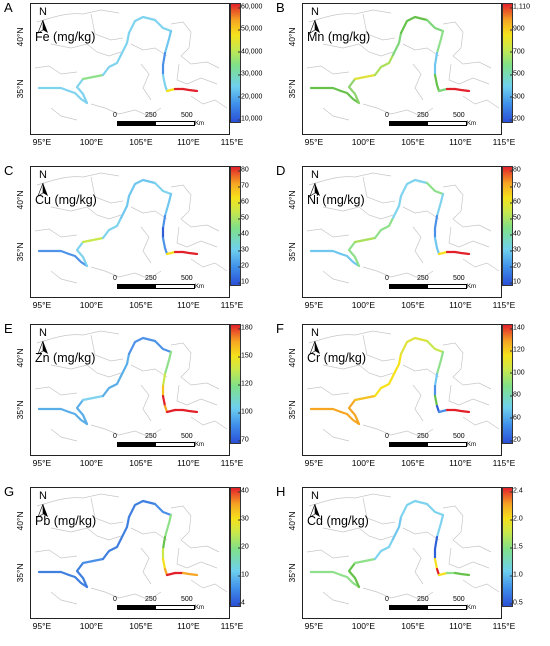 The height and width of the screenshot is (646, 550). Describe the element at coordinates (280, 328) in the screenshot. I see `panel-letter: F` at that location.